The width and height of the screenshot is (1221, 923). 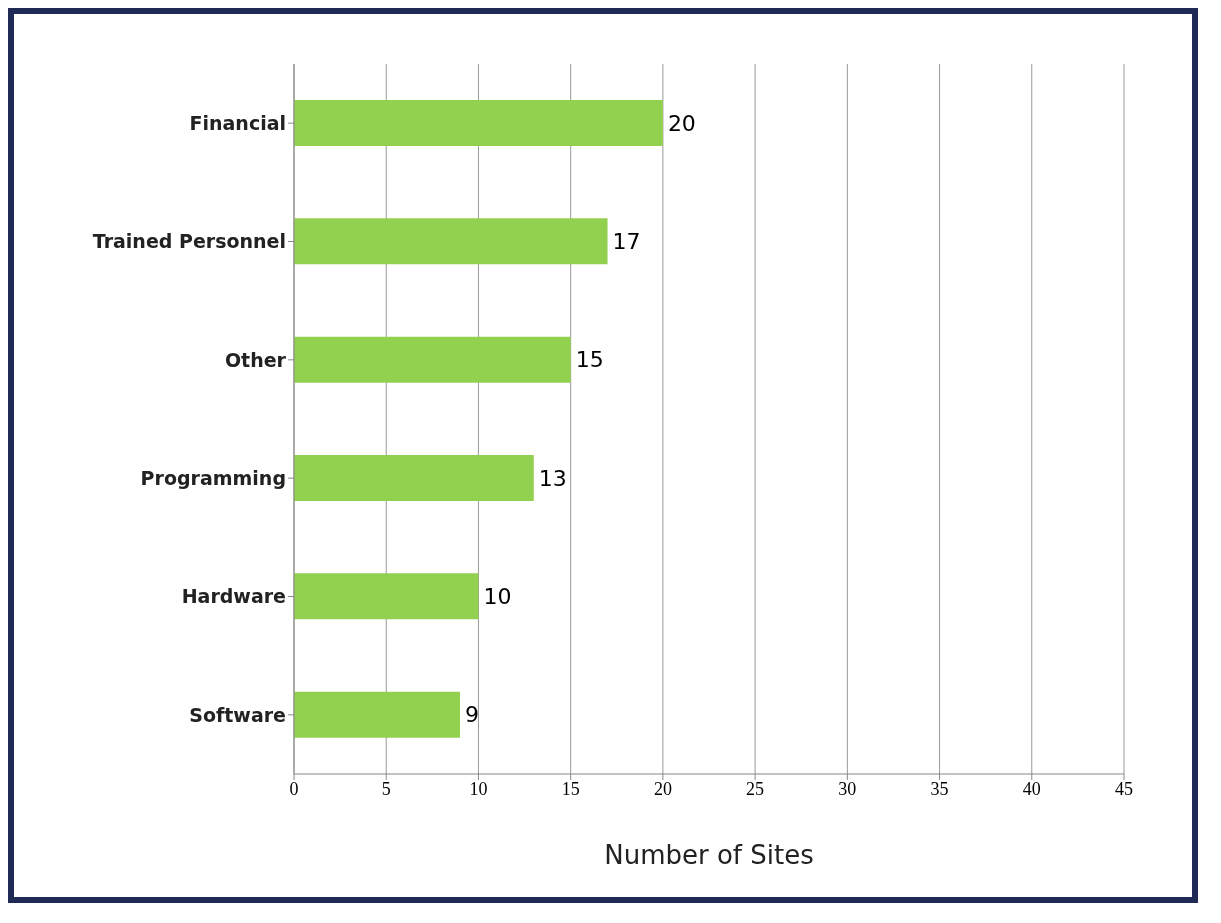 What do you see at coordinates (847, 788) in the screenshot?
I see `x-tick-label: 30` at bounding box center [847, 788].